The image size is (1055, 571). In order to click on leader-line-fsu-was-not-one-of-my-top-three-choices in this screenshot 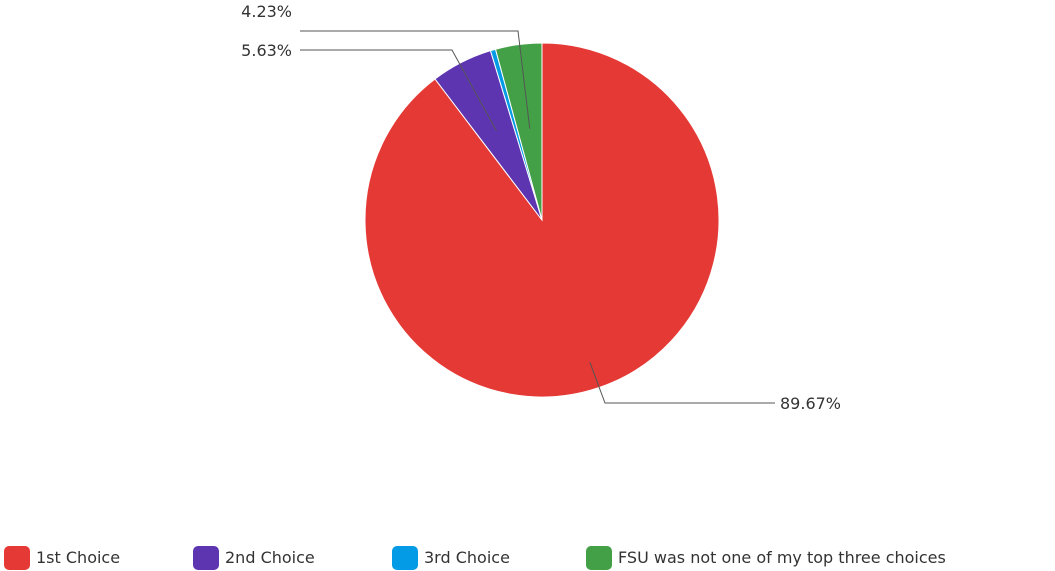, I will do `click(415, 79)`.